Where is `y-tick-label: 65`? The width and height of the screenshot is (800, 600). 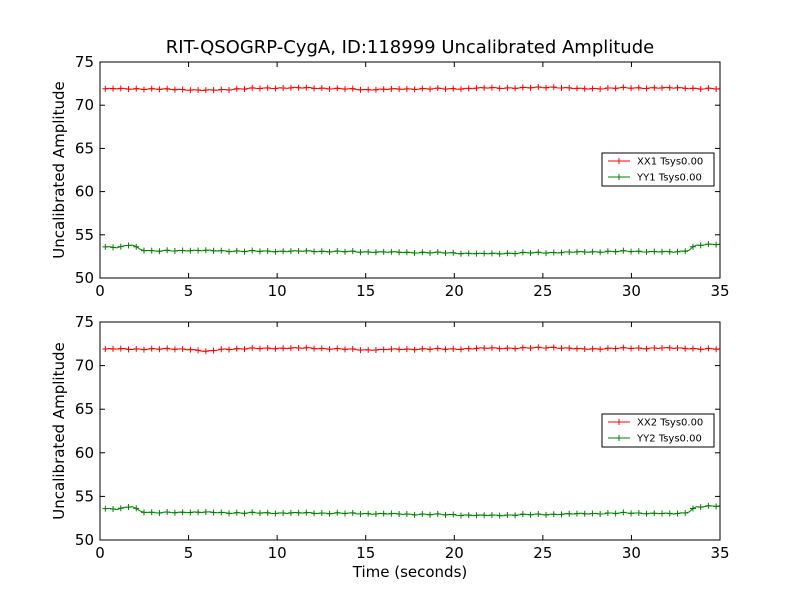
y-tick-label: 65 is located at coordinates (84, 148).